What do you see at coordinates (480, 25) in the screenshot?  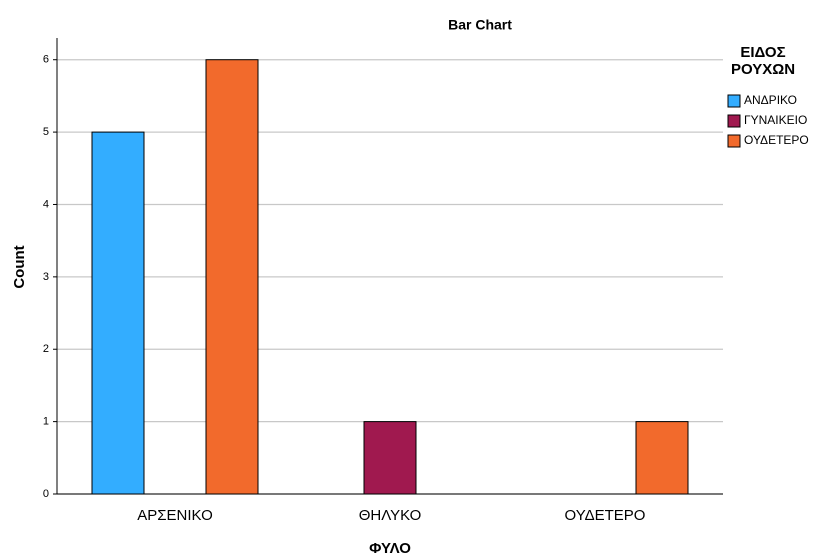 I see `chart-title: Bar Chart` at bounding box center [480, 25].